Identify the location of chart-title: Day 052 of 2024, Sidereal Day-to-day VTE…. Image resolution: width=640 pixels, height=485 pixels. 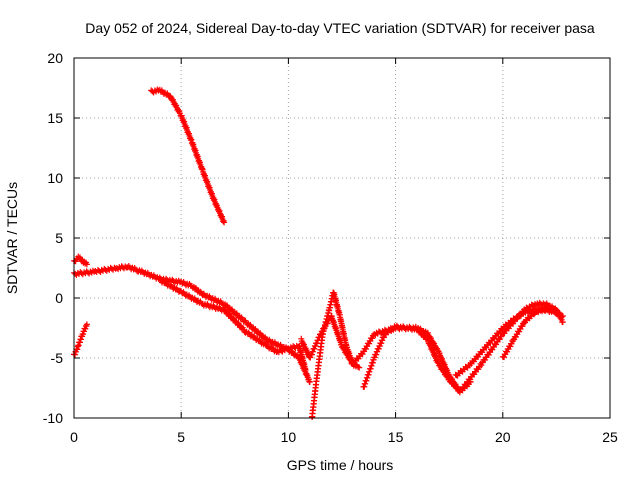
(340, 28).